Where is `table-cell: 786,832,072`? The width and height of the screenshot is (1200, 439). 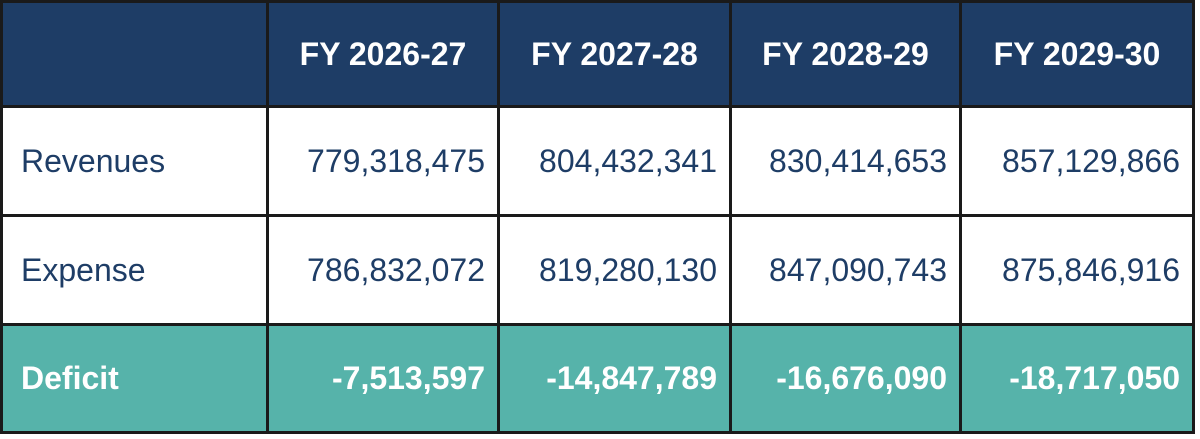
table-cell: 786,832,072 is located at coordinates (383, 270).